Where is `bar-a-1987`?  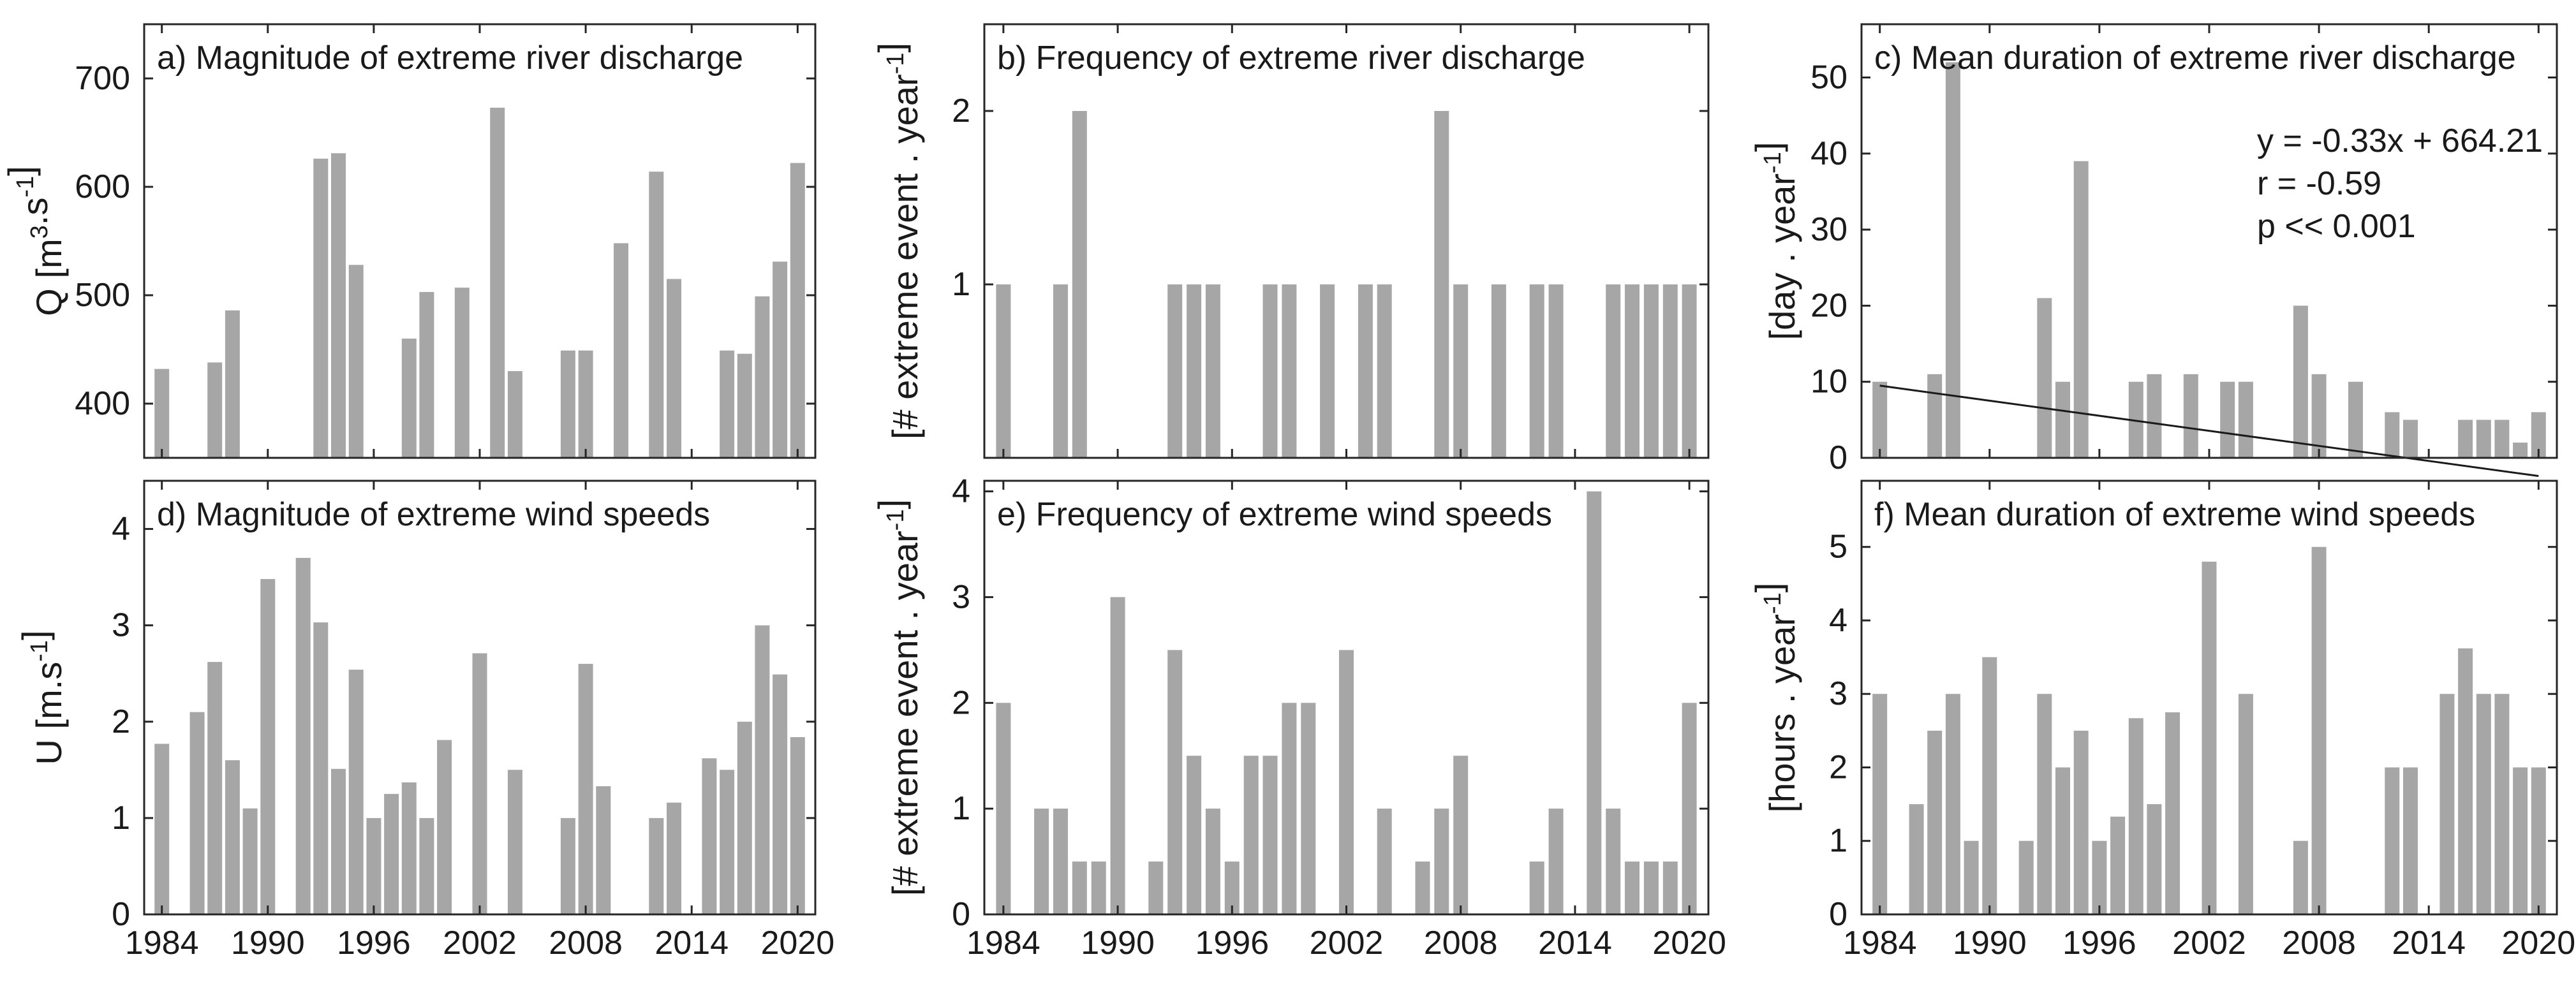
bar-a-1987 is located at coordinates (215, 410).